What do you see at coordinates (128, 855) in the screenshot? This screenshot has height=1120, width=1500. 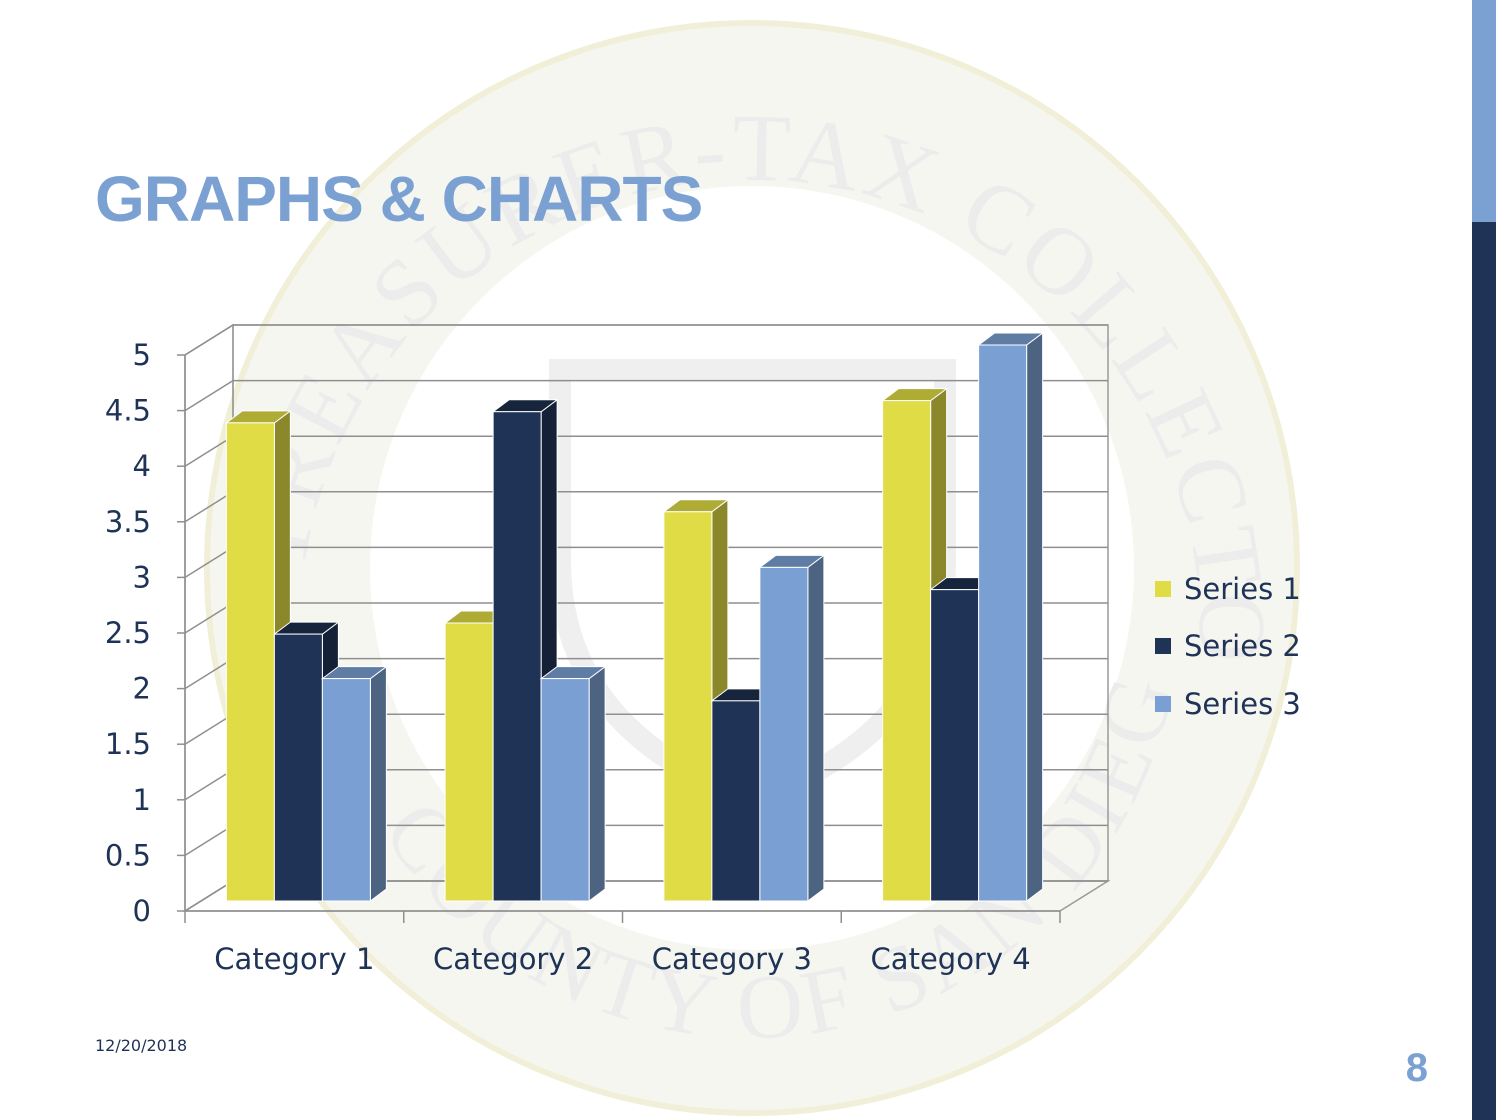 I see `y-tick-label: 0.5` at bounding box center [128, 855].